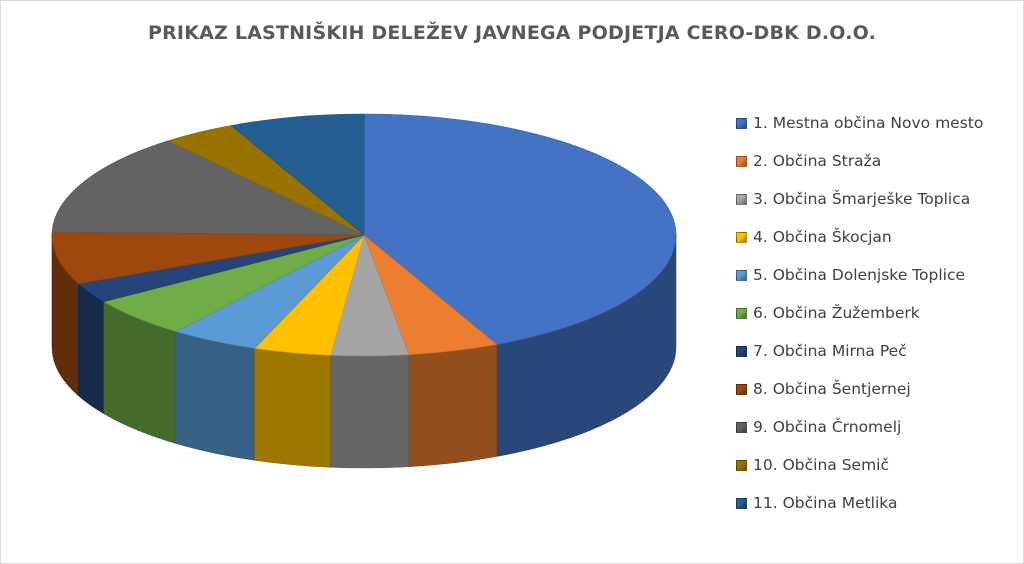 This screenshot has height=564, width=1024. I want to click on legend-item-2: 2. Občina Straža, so click(859, 161).